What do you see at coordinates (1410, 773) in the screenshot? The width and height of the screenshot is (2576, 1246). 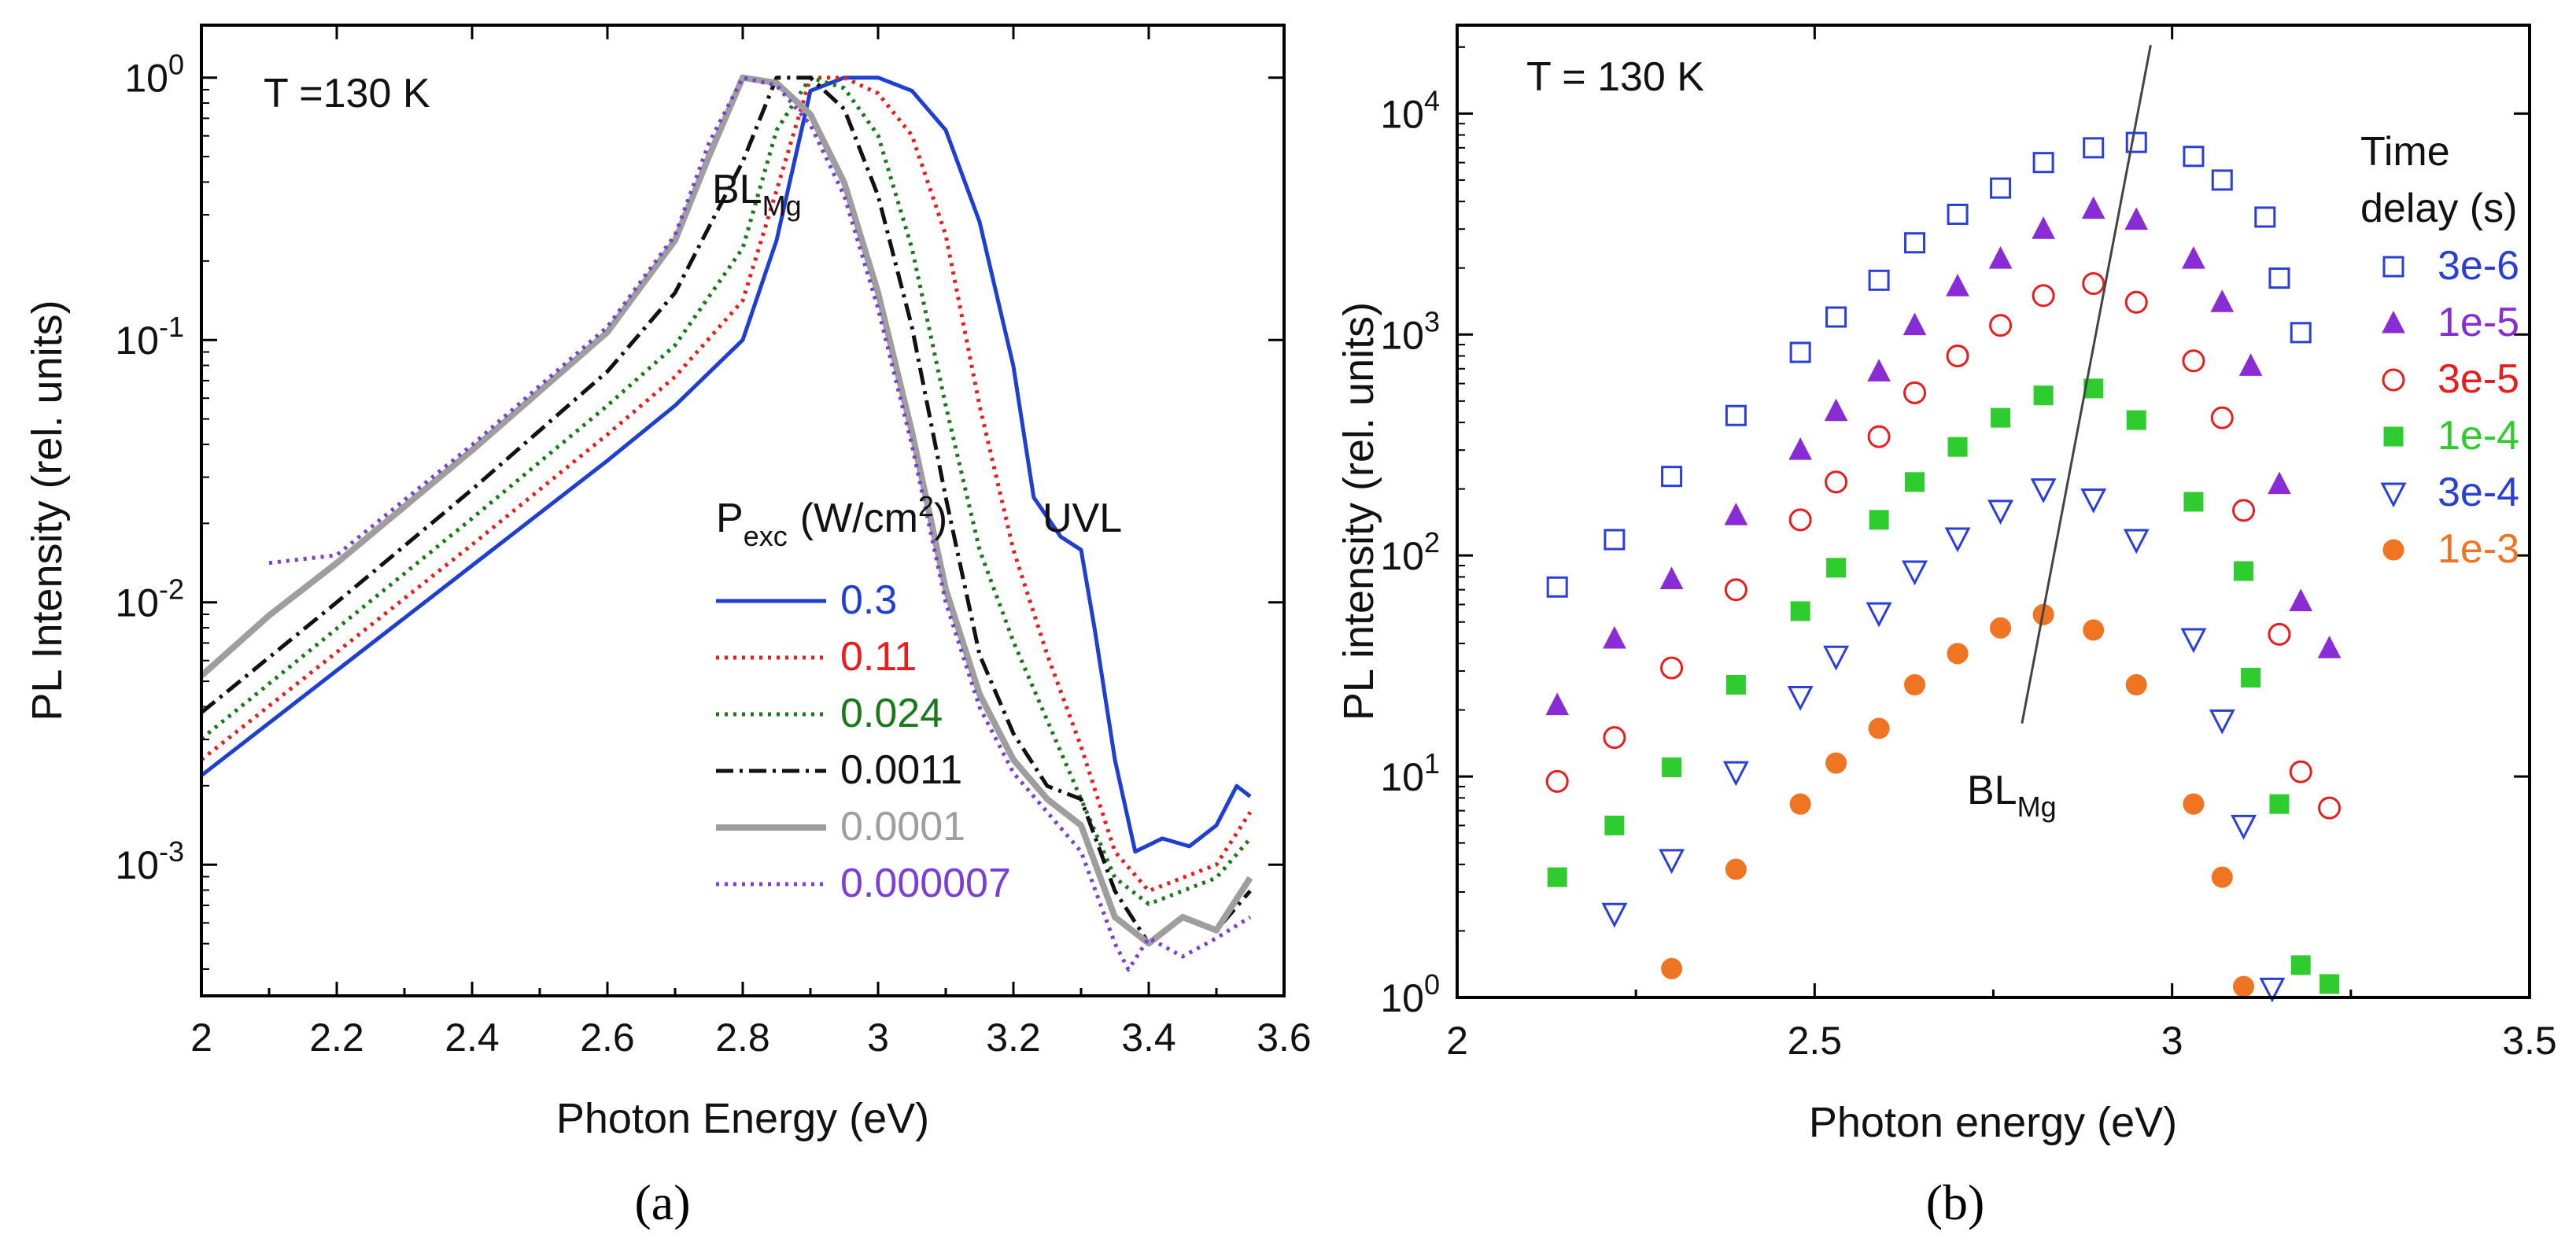 I see `panel-b-y-tick-label: 10¹` at bounding box center [1410, 773].